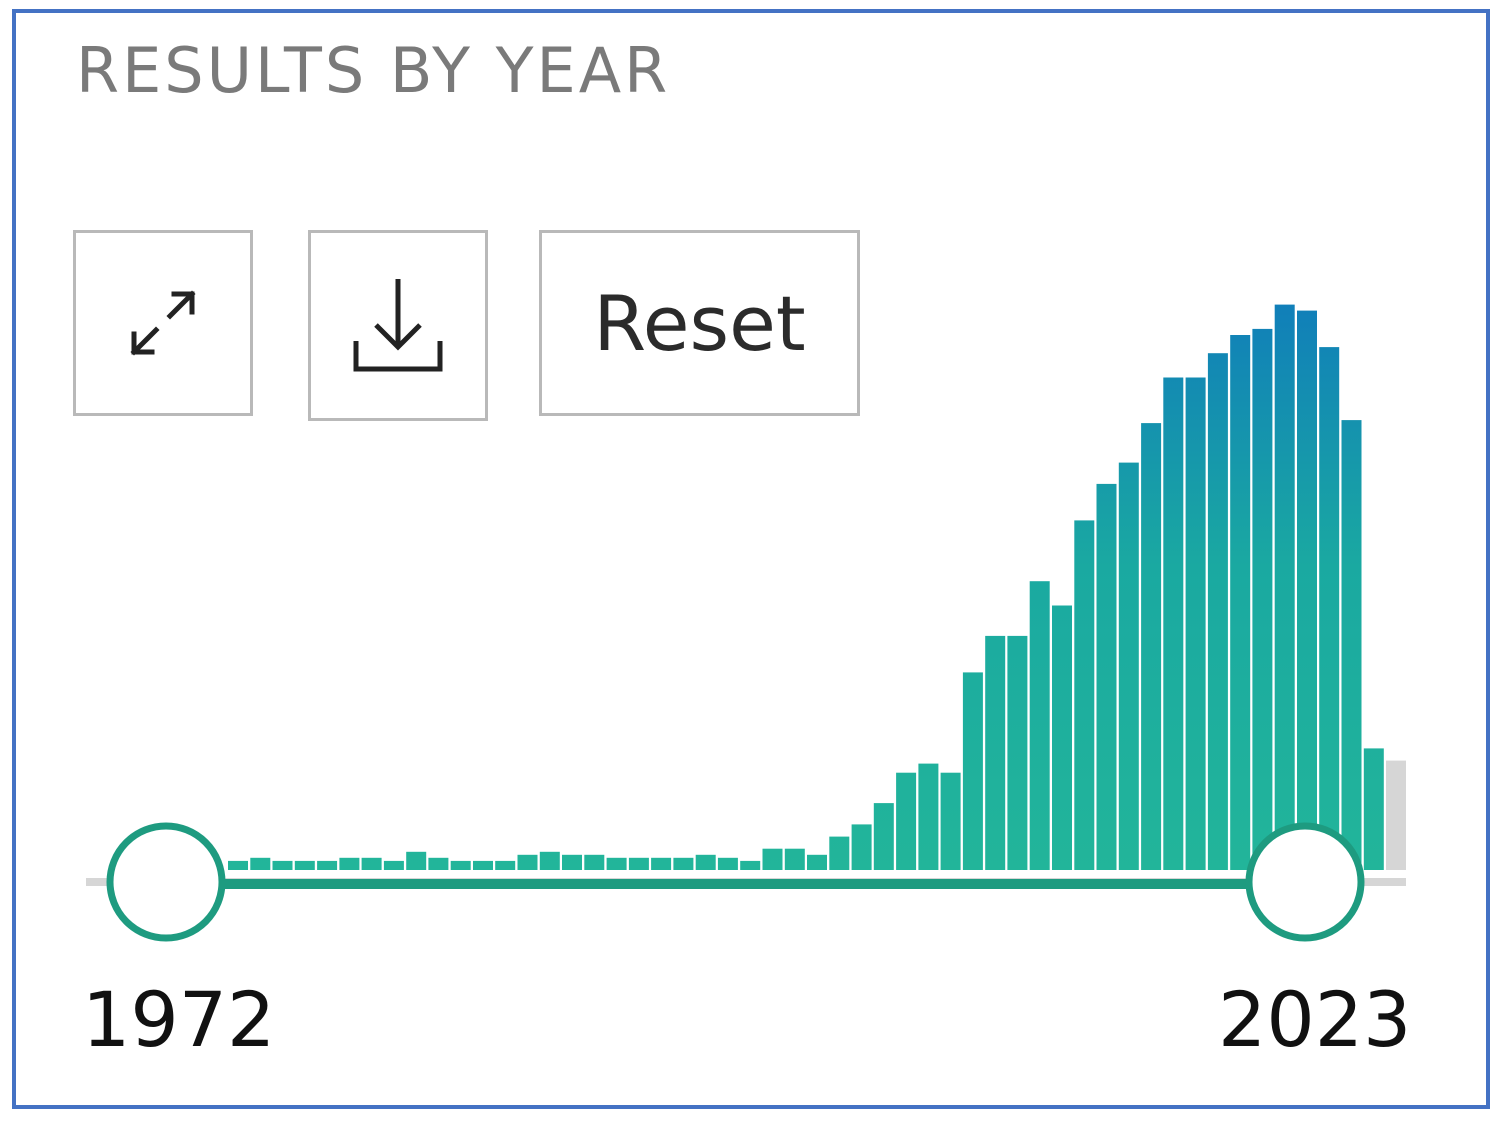 Image resolution: width=1506 pixels, height=1129 pixels. I want to click on bar-1993, so click(705, 862).